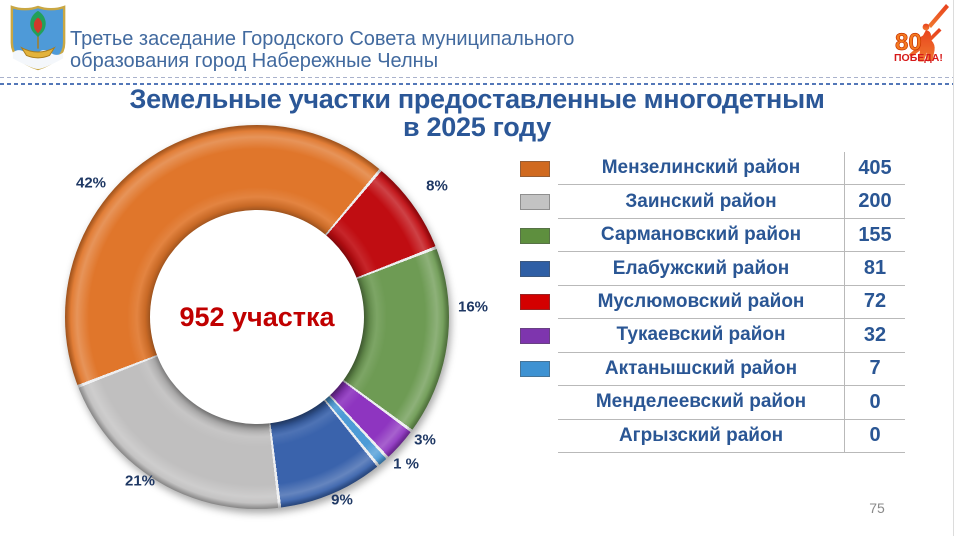 The width and height of the screenshot is (961, 536). I want to click on pct-label-sarmanovsky: 16%, so click(473, 307).